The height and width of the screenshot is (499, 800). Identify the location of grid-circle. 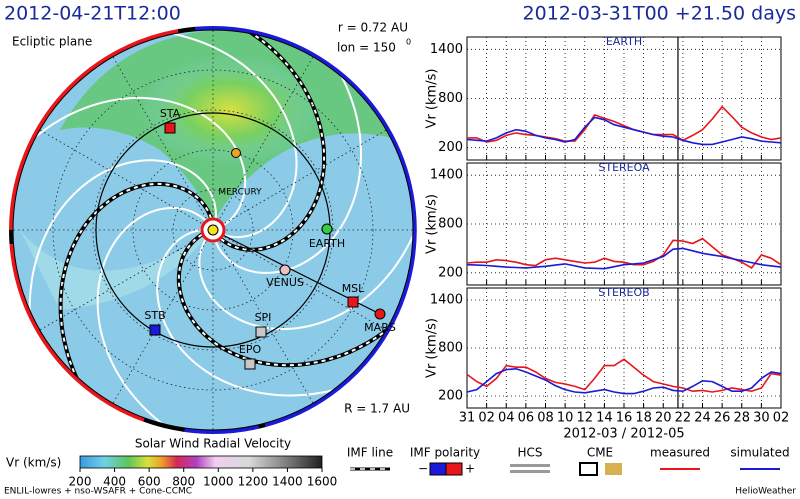
(213, 230).